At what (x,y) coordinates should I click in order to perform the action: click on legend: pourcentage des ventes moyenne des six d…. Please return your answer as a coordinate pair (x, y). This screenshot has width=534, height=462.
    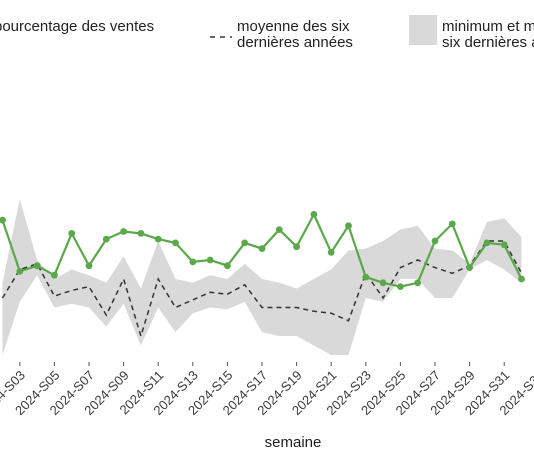
    Looking at the image, I should click on (267, 33).